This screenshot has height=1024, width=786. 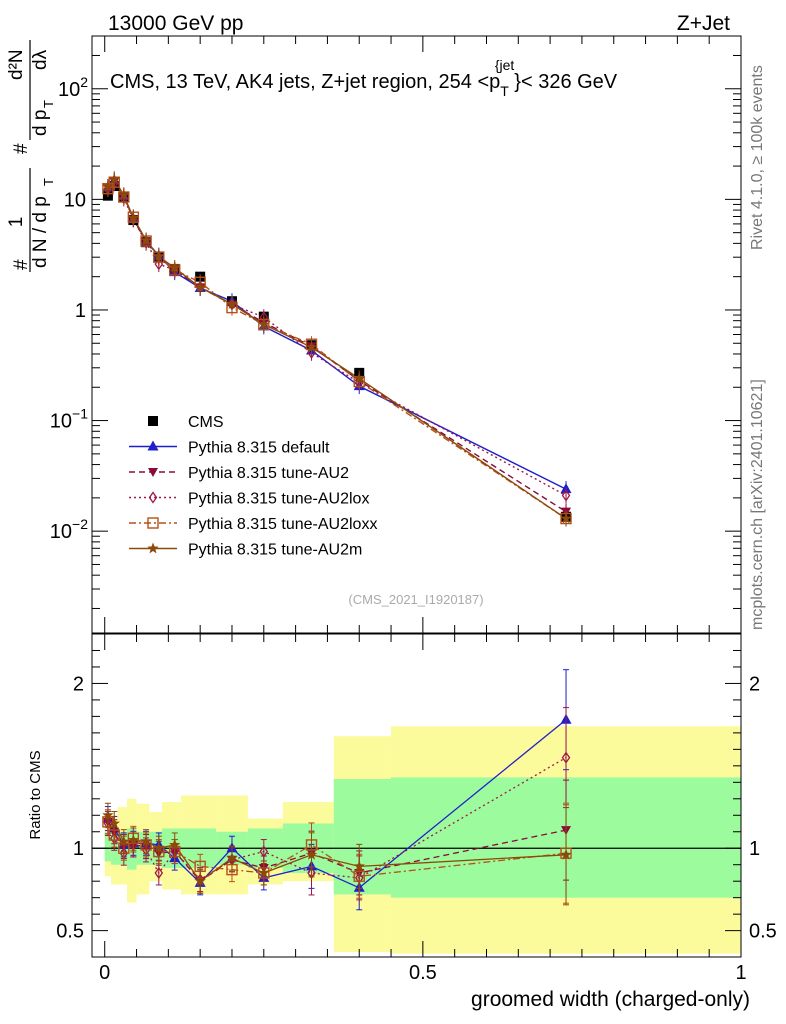 What do you see at coordinates (153, 548) in the screenshot?
I see `legend-marker-AU2m` at bounding box center [153, 548].